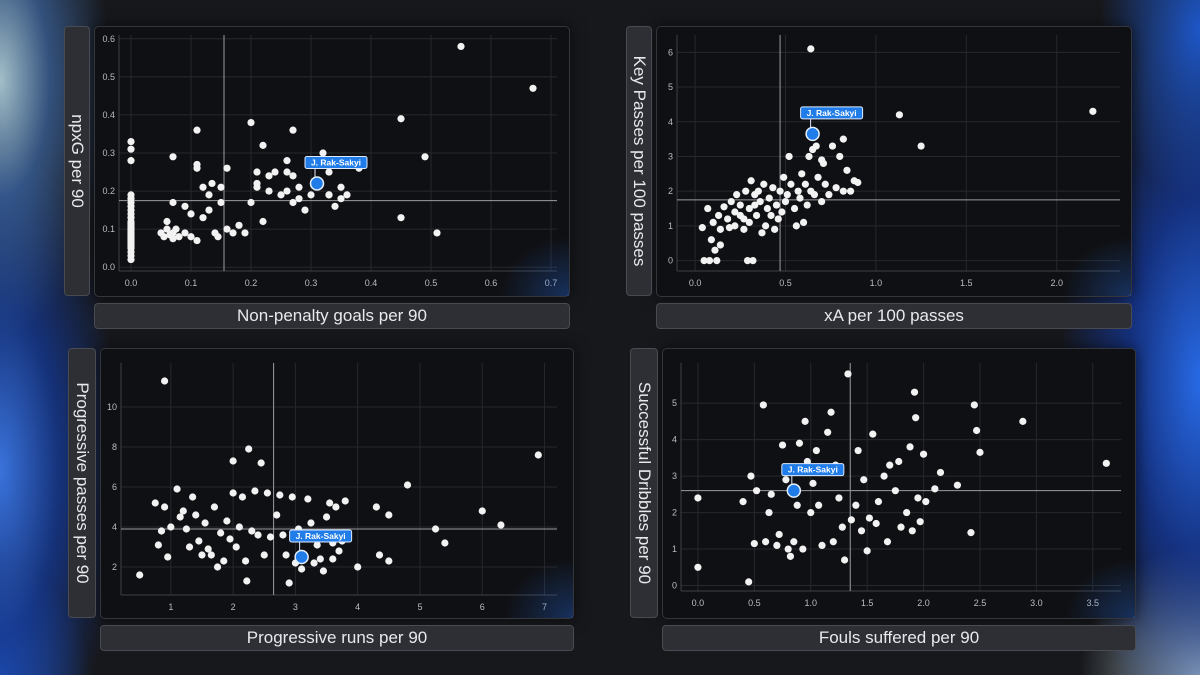 The height and width of the screenshot is (675, 1200). What do you see at coordinates (112, 407) in the screenshot?
I see `y-tick-label: 10` at bounding box center [112, 407].